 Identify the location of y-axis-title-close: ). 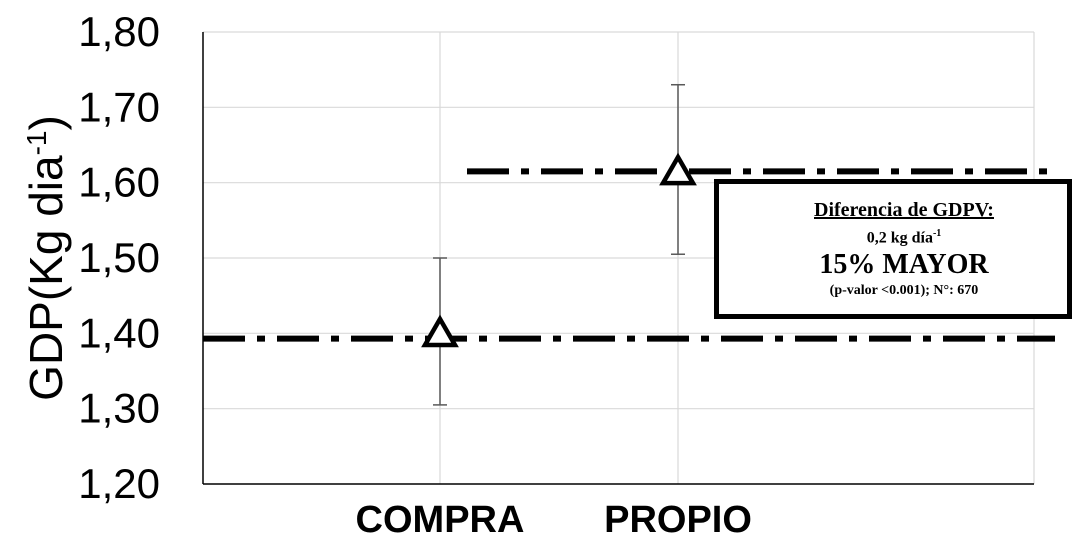
(46, 122).